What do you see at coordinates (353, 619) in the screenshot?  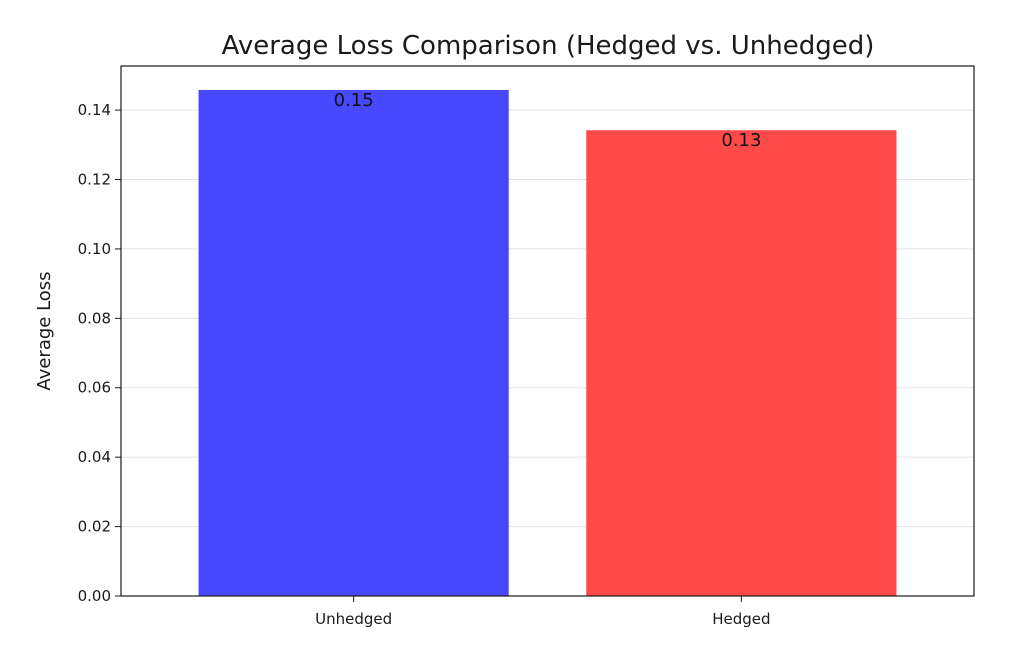 I see `x-tick-label: Unhedged` at bounding box center [353, 619].